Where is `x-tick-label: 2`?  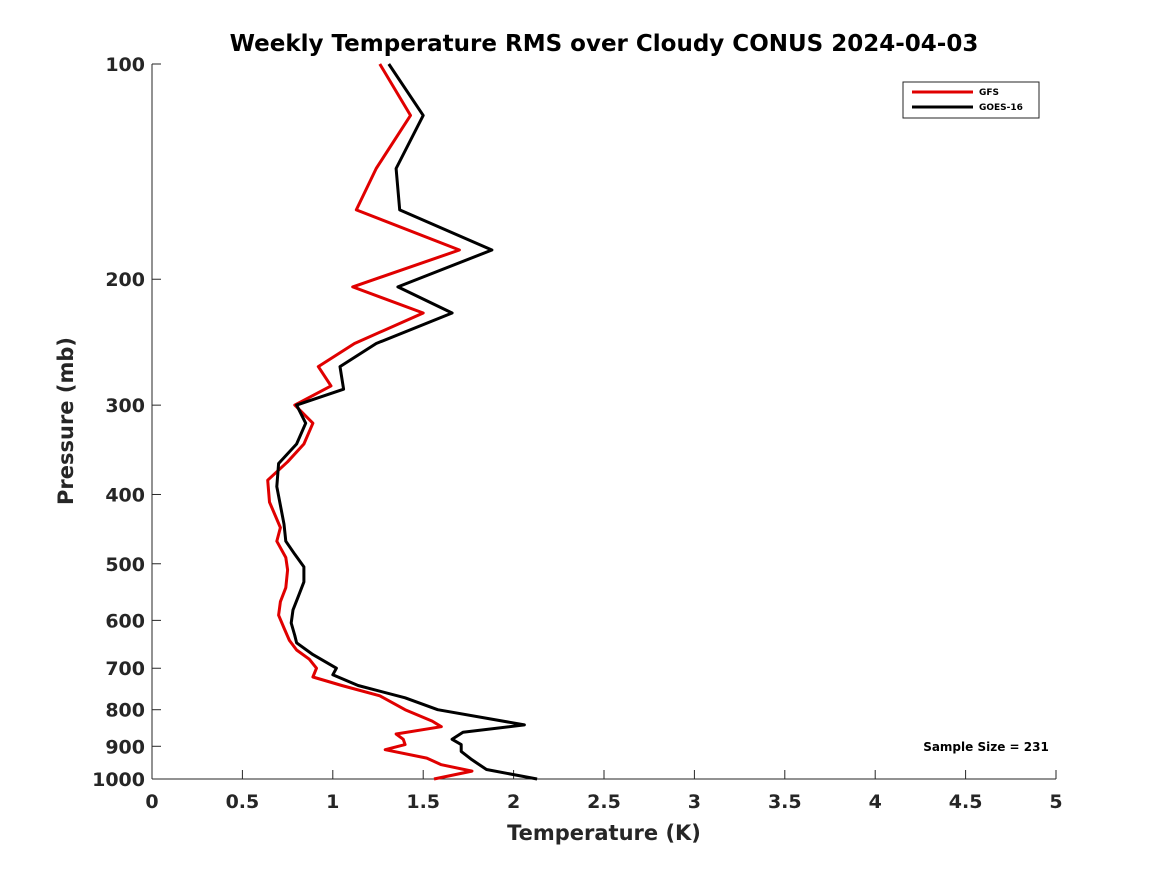 x-tick-label: 2 is located at coordinates (513, 802).